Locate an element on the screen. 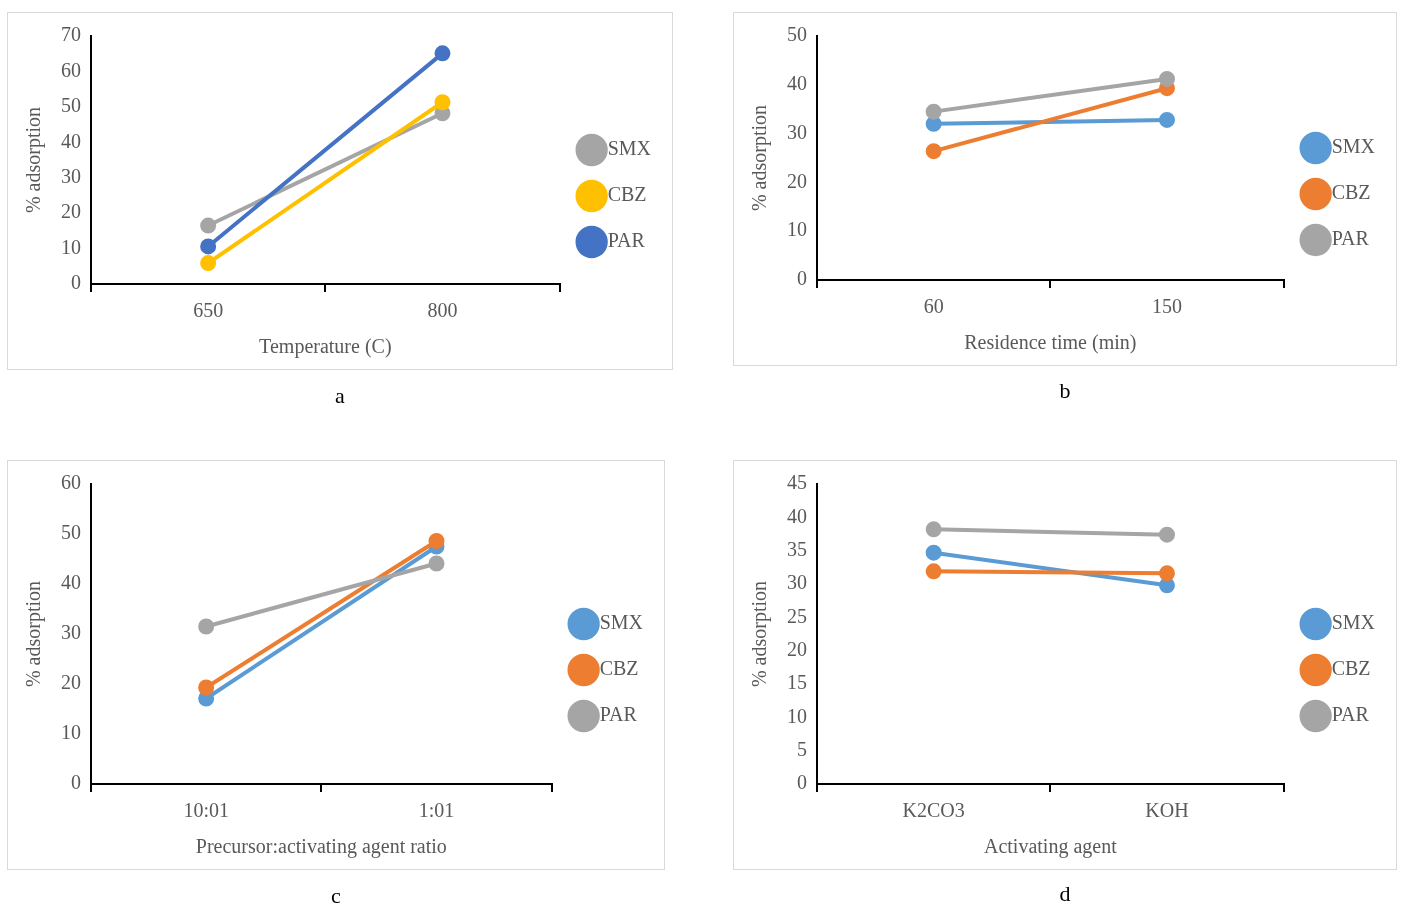 Image resolution: width=1403 pixels, height=907 pixels. x-axis-title: Temperature (C) is located at coordinates (325, 347).